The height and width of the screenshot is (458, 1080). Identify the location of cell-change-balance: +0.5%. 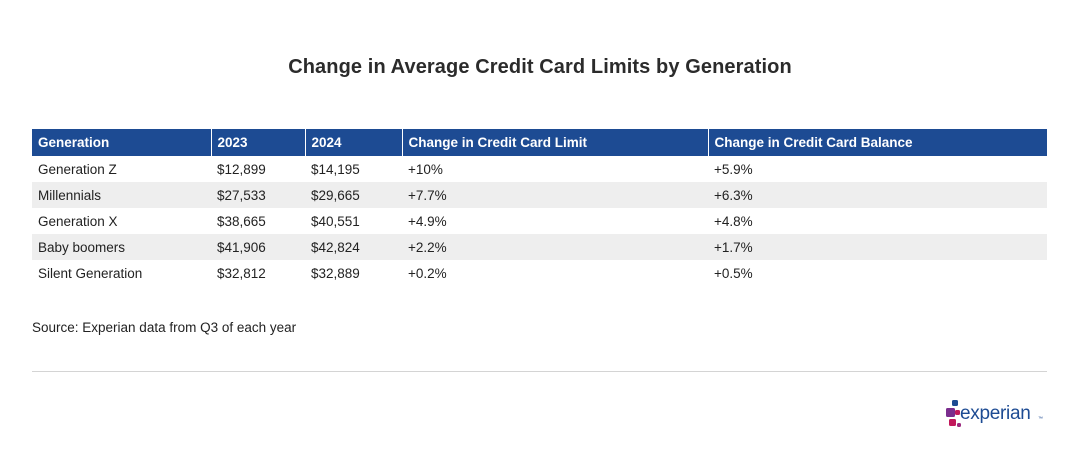
(733, 273).